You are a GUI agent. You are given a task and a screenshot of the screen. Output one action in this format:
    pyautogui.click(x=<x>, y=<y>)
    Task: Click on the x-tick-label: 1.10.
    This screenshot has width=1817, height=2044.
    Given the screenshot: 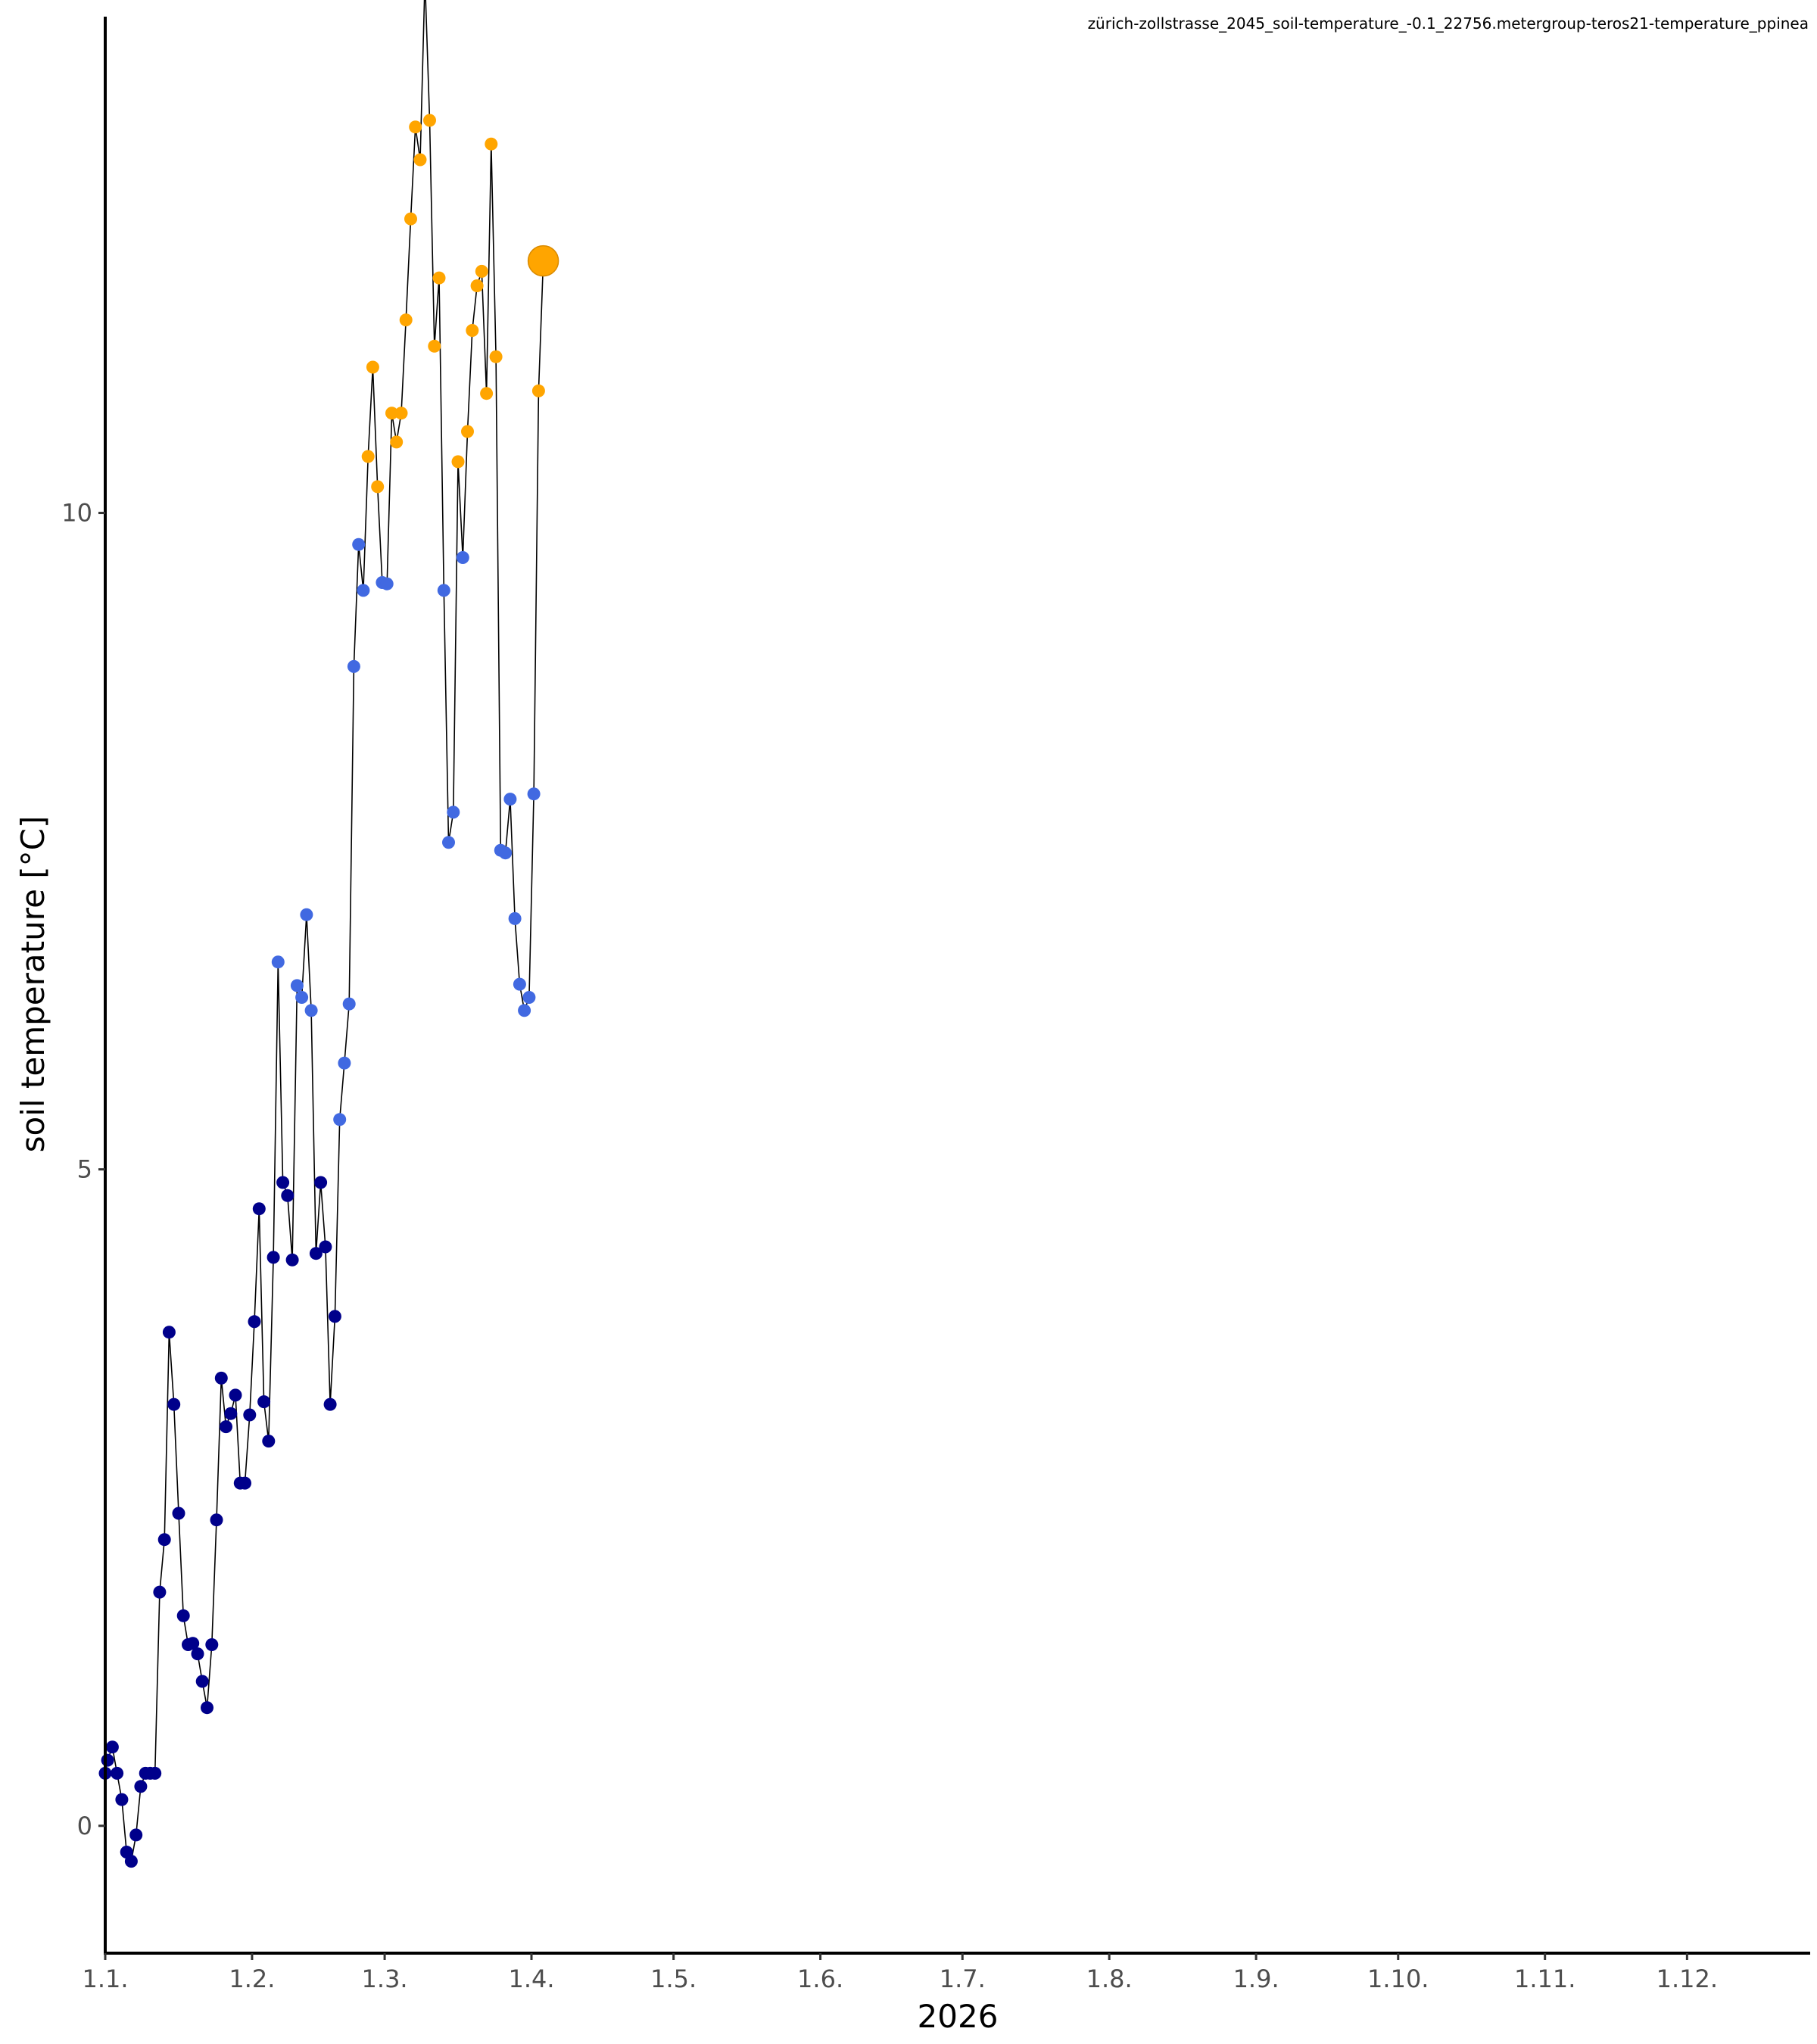 What is the action you would take?
    pyautogui.click(x=1398, y=1979)
    